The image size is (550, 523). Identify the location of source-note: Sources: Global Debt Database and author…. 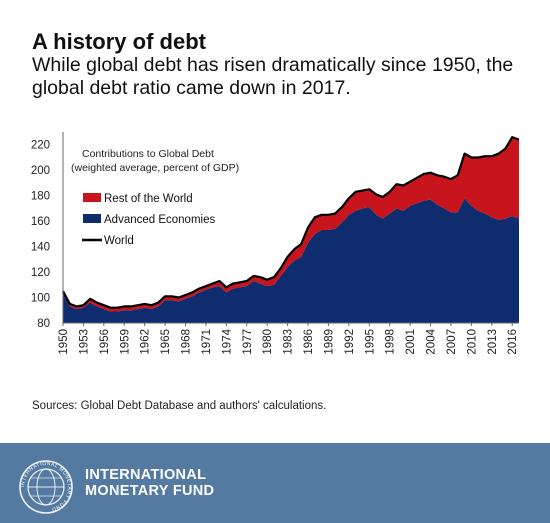
(179, 406).